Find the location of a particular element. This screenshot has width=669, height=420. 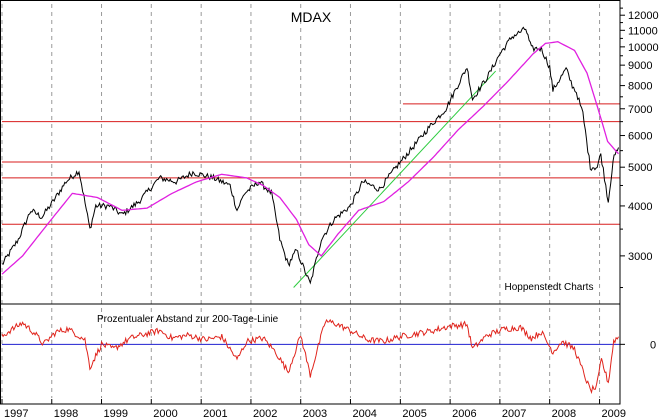

x-tick-label: 2007 is located at coordinates (514, 414).